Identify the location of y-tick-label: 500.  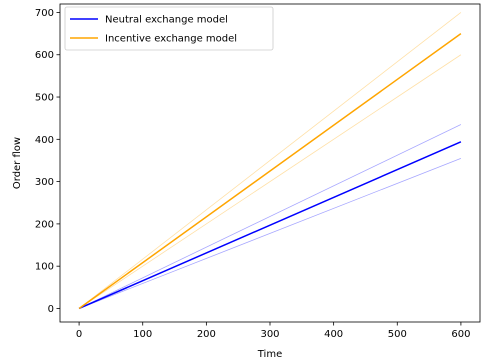
(44, 98).